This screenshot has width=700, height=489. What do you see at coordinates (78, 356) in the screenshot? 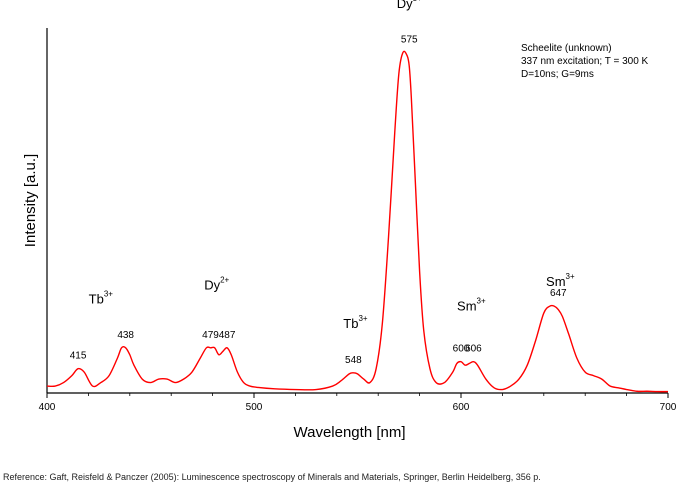
I see `peak-label: 415` at bounding box center [78, 356].